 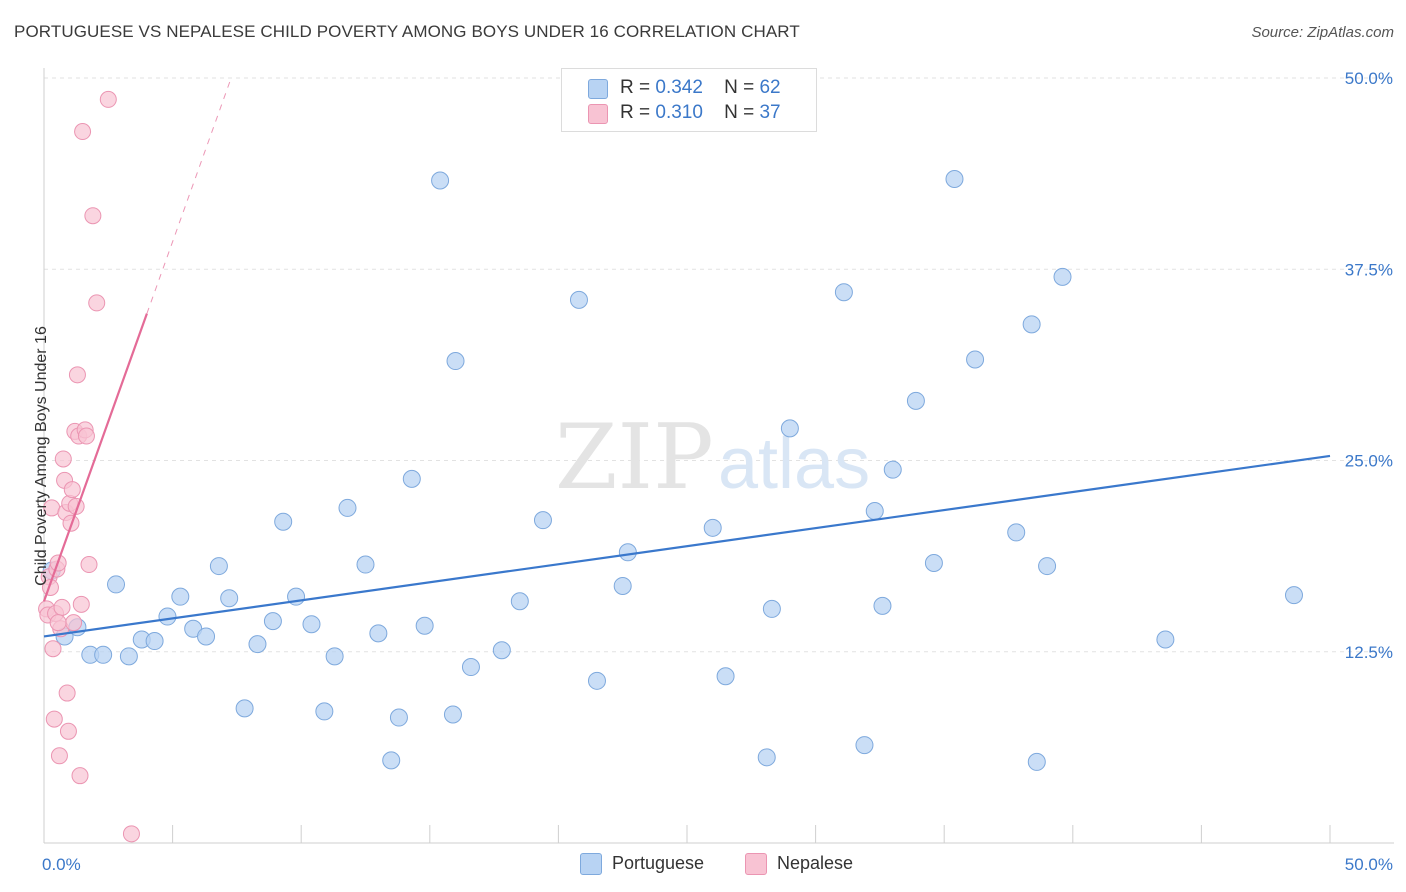 What do you see at coordinates (770, 112) in the screenshot?
I see `legend-n-value: 37` at bounding box center [770, 112].